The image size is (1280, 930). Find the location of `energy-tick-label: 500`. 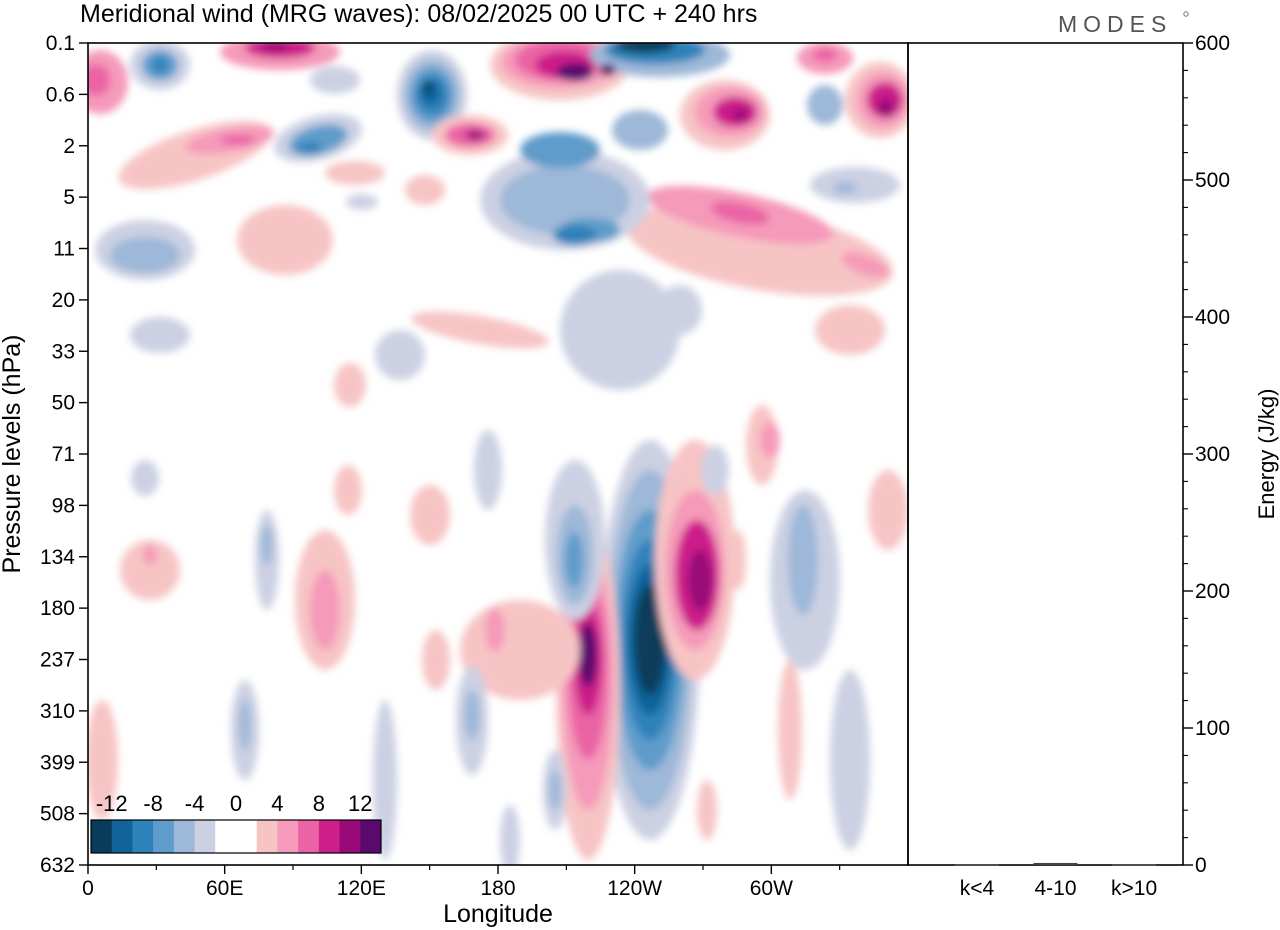

energy-tick-label: 500 is located at coordinates (1212, 180).